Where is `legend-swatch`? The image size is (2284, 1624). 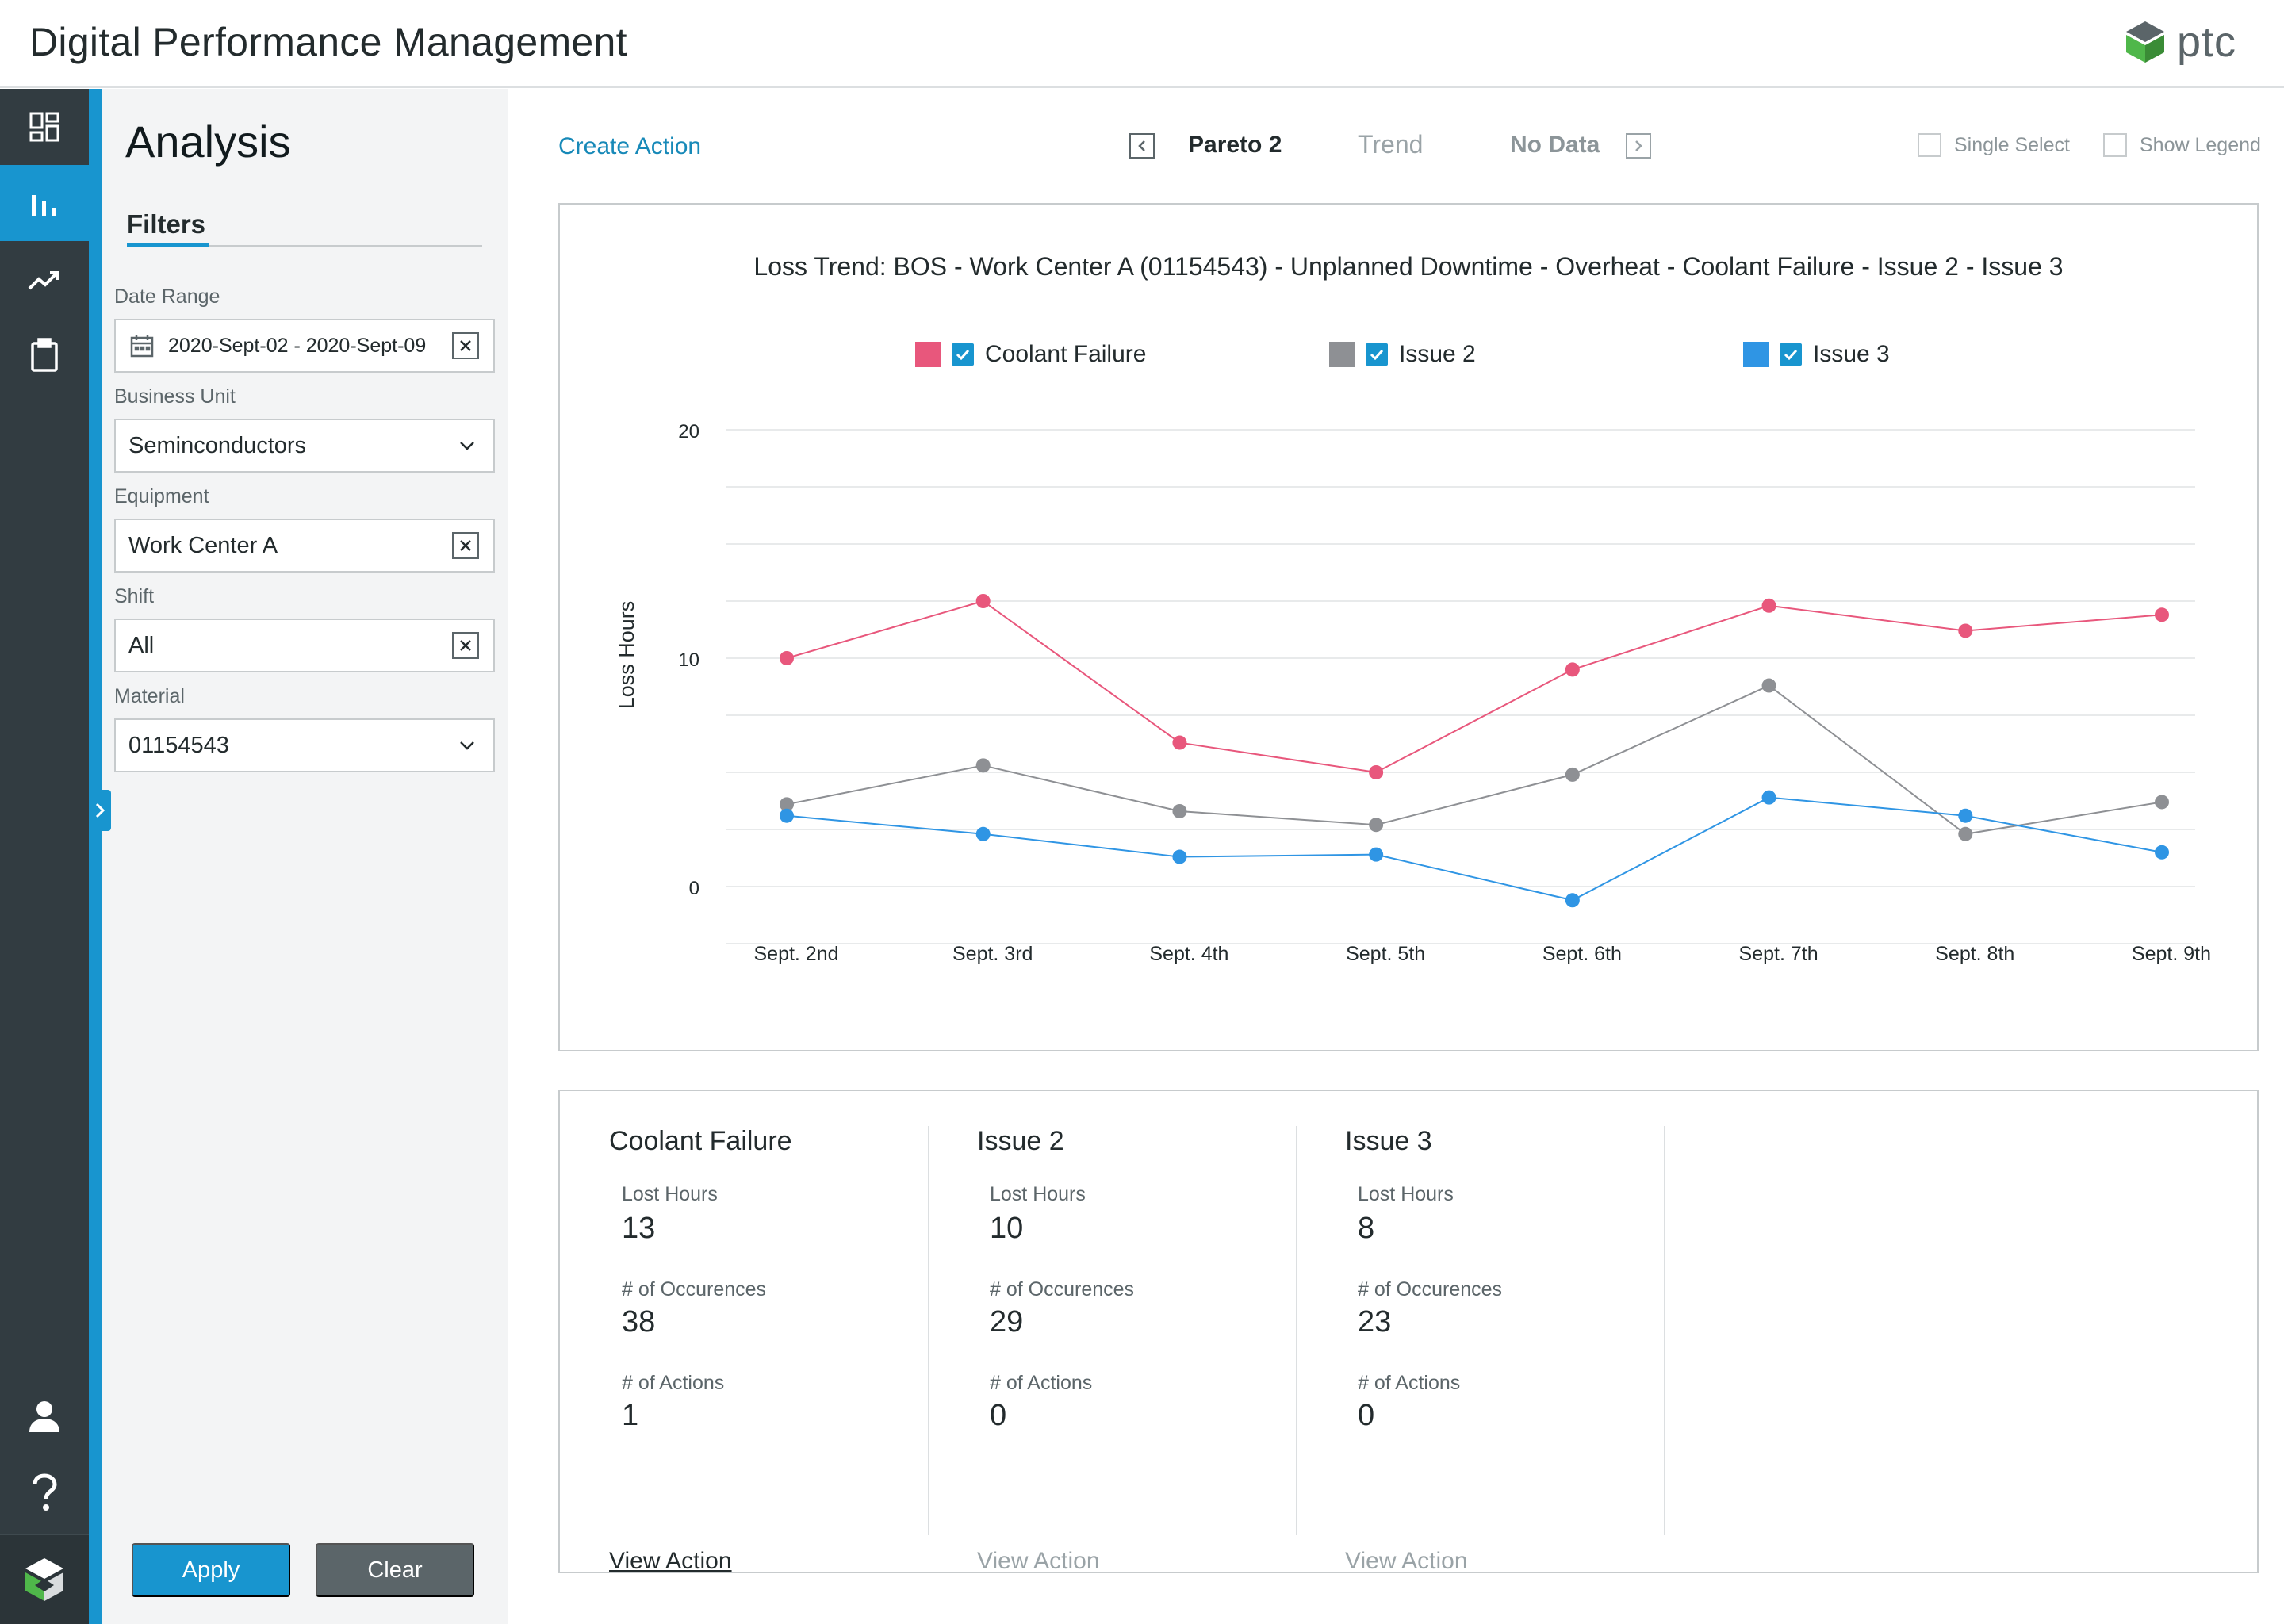
legend-swatch is located at coordinates (1342, 354).